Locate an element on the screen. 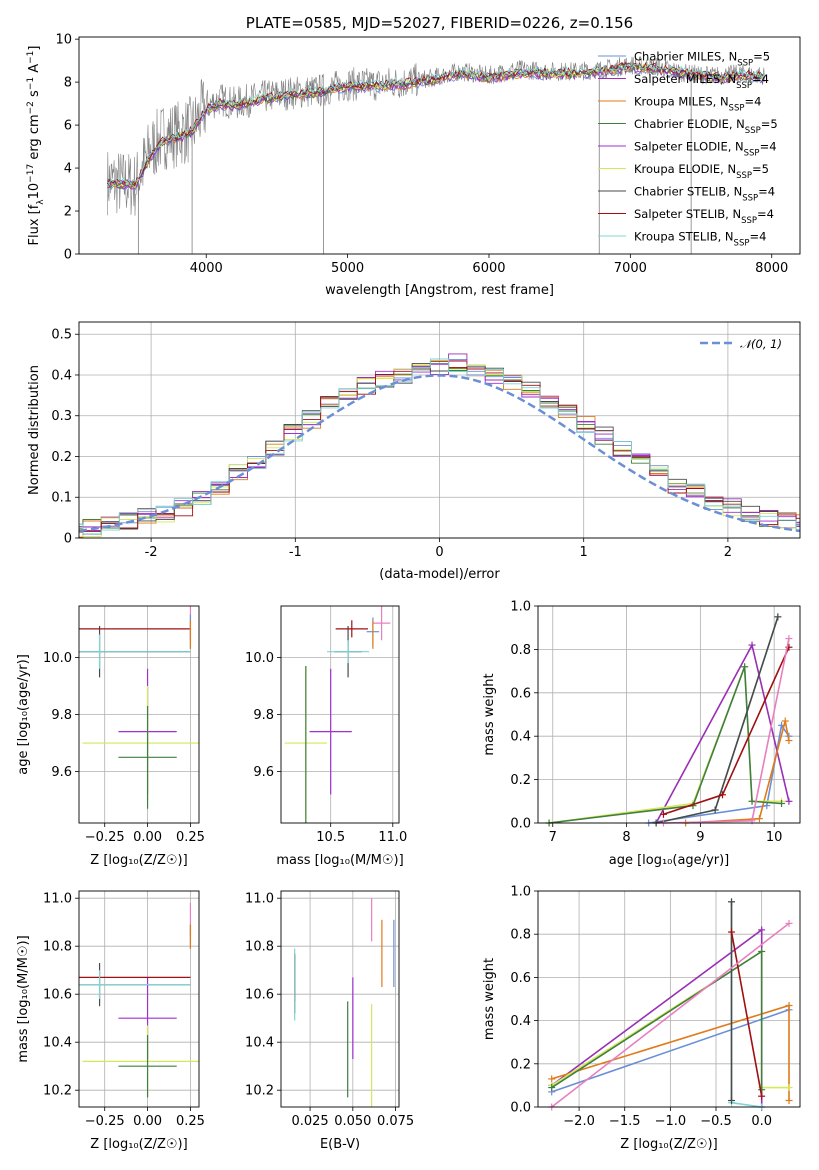 The height and width of the screenshot is (1170, 819). legend-label-main: Kroupa STELIB, N is located at coordinates (684, 237).